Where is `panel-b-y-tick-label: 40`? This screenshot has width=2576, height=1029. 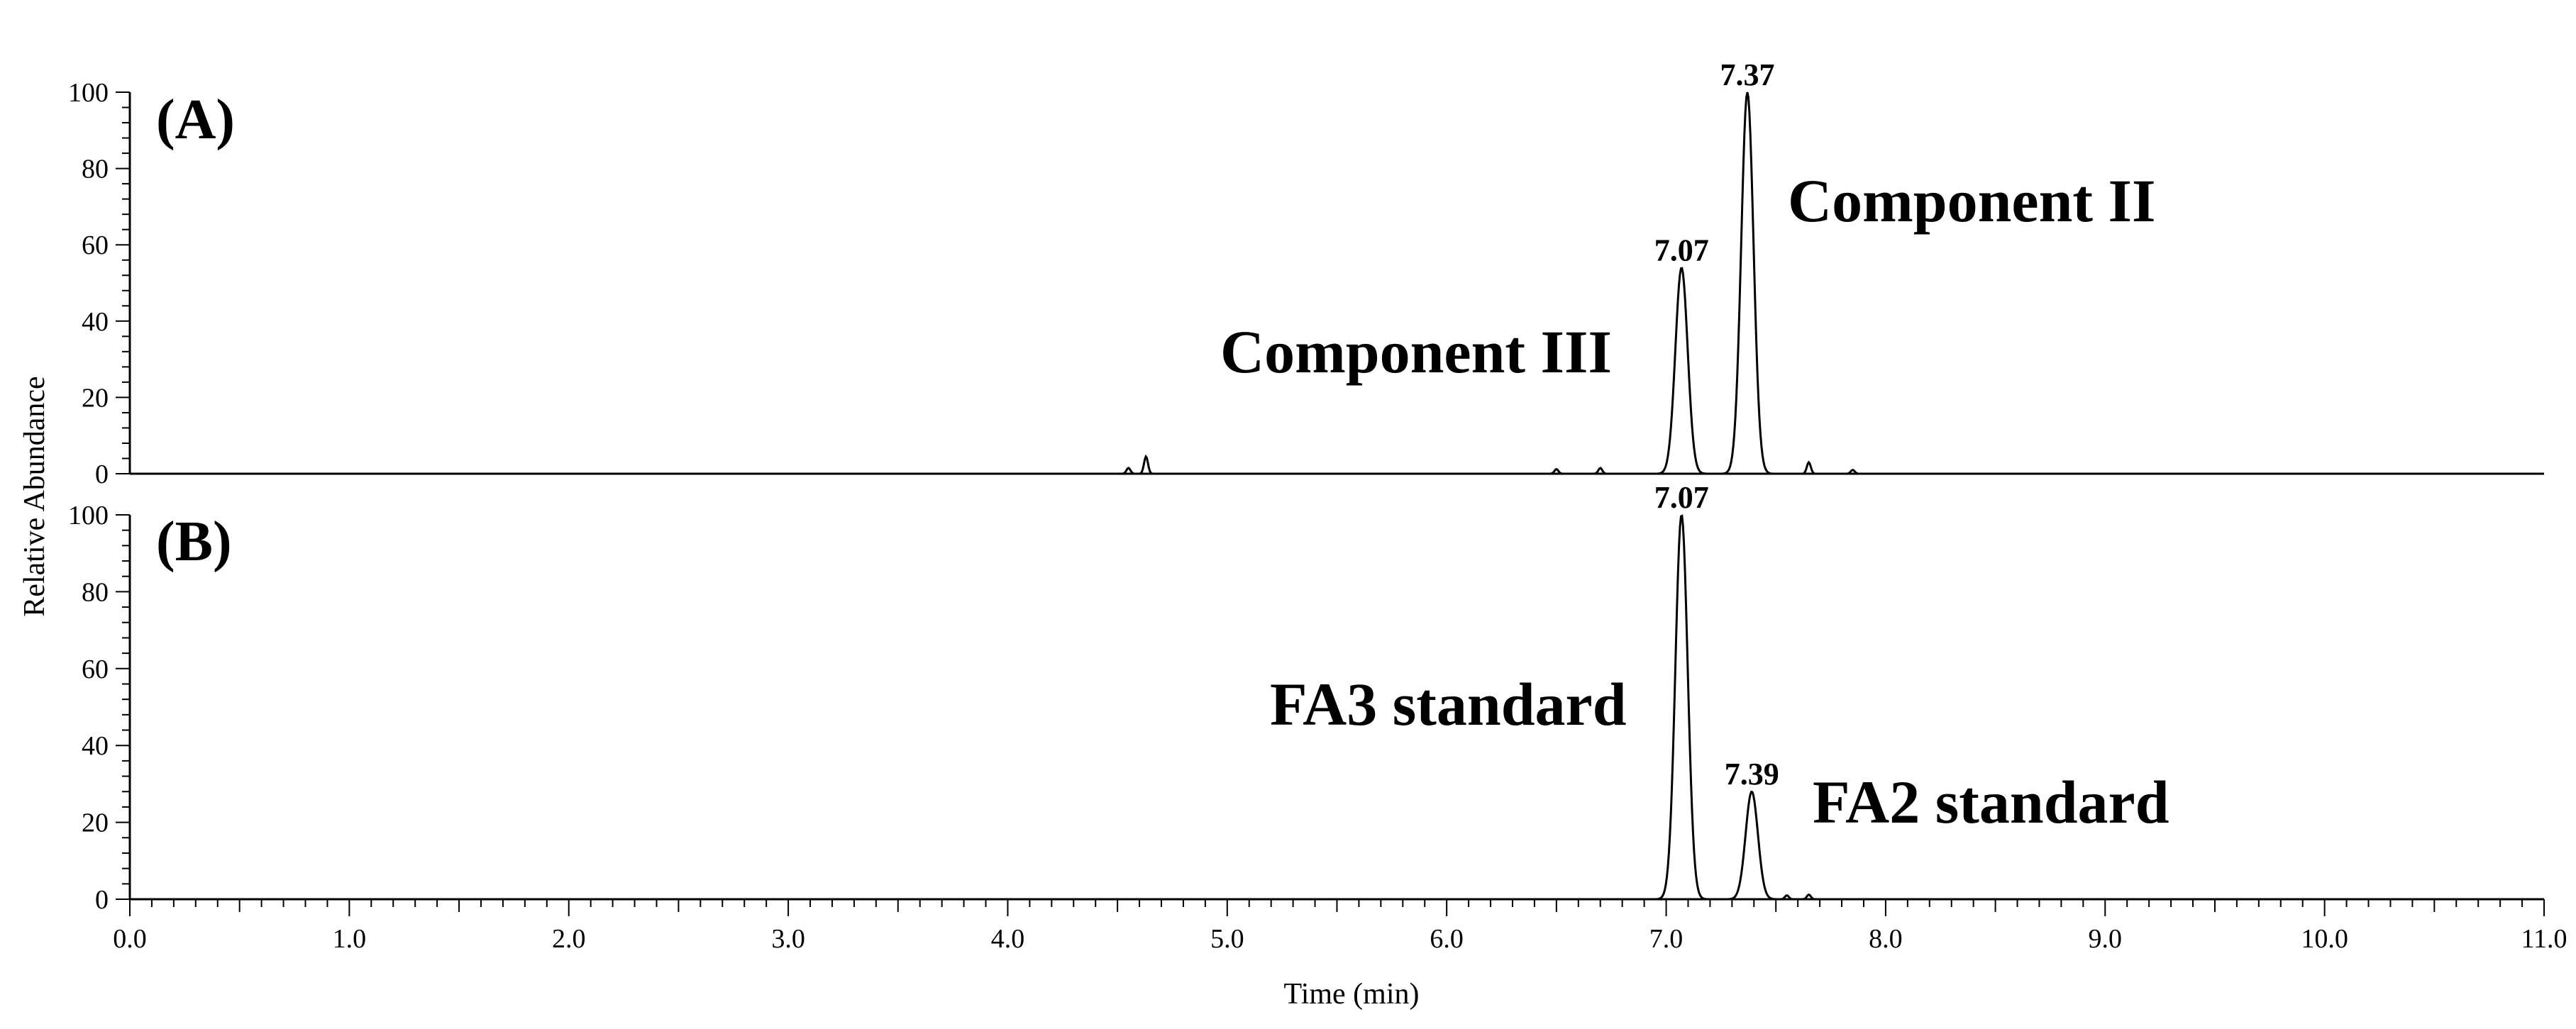 panel-b-y-tick-label: 40 is located at coordinates (95, 746).